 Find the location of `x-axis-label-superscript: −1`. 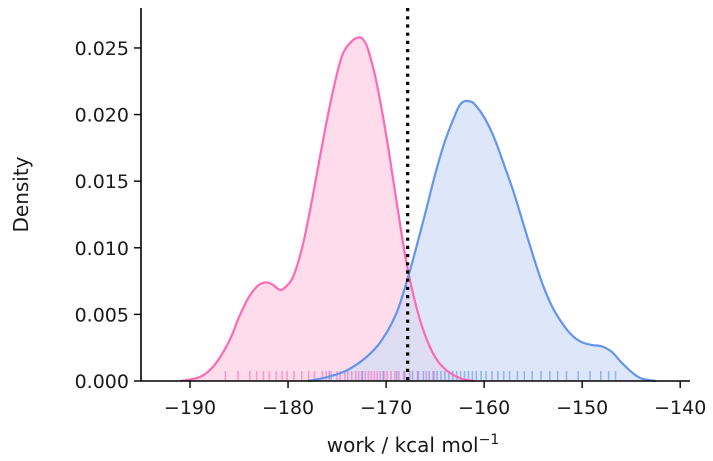

x-axis-label-superscript: −1 is located at coordinates (489, 440).